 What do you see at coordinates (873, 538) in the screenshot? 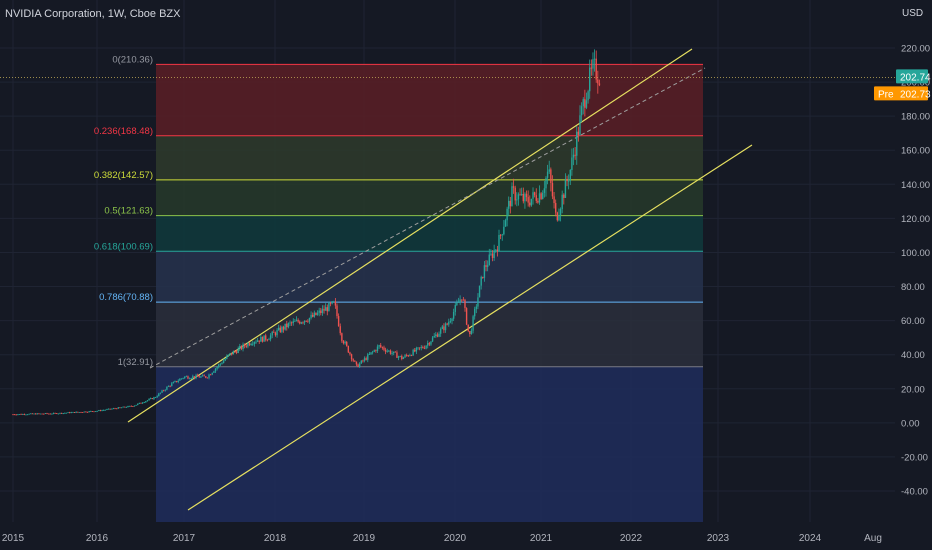
I see `x-tick-label: Aug` at bounding box center [873, 538].